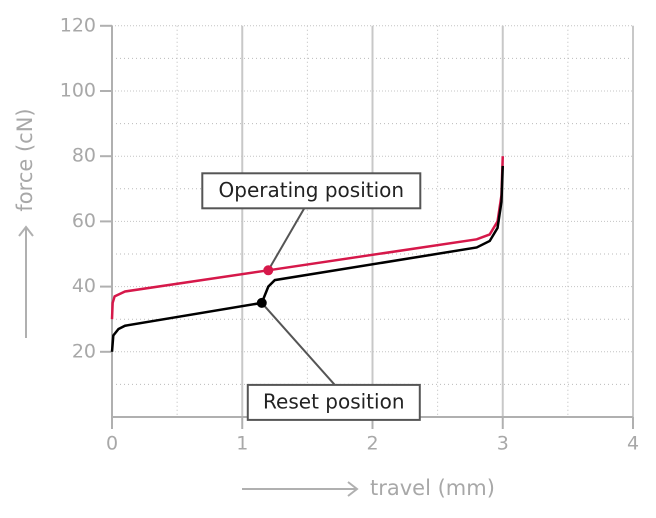  Describe the element at coordinates (78, 25) in the screenshot. I see `y-tick-label: 120` at that location.